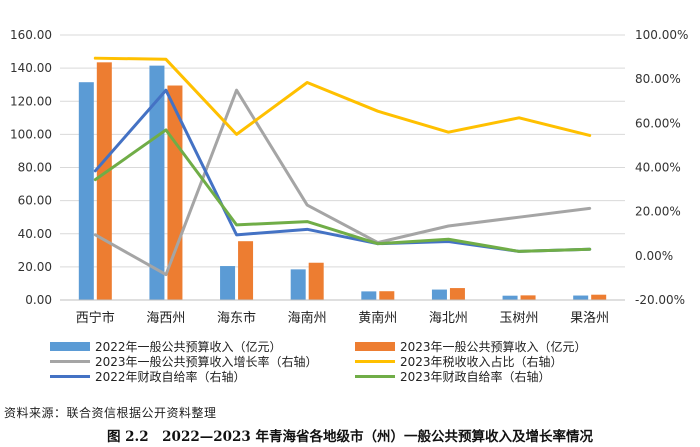 This screenshot has width=700, height=447. Describe the element at coordinates (660, 300) in the screenshot. I see `y-right-tick-label: -20.00%` at that location.